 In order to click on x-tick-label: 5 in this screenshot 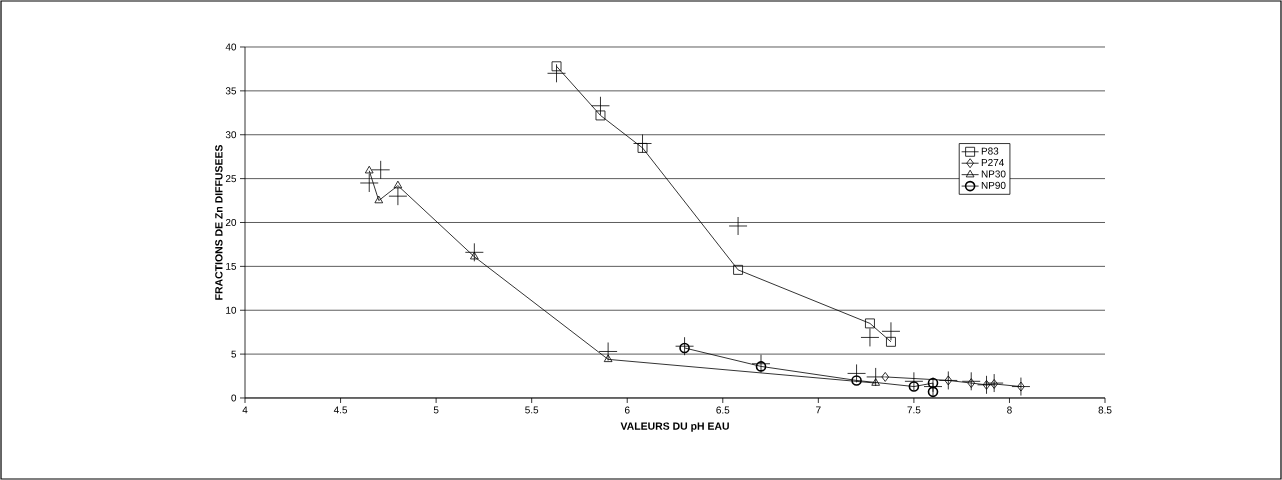, I will do `click(436, 410)`.